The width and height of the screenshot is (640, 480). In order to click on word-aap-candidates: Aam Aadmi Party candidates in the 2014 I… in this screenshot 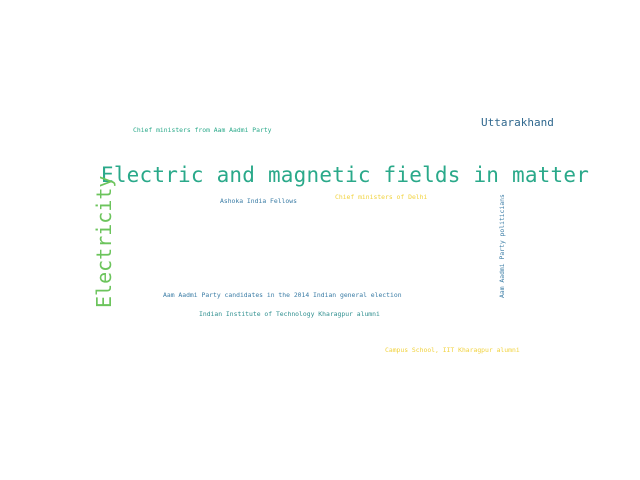, I will do `click(282, 295)`.